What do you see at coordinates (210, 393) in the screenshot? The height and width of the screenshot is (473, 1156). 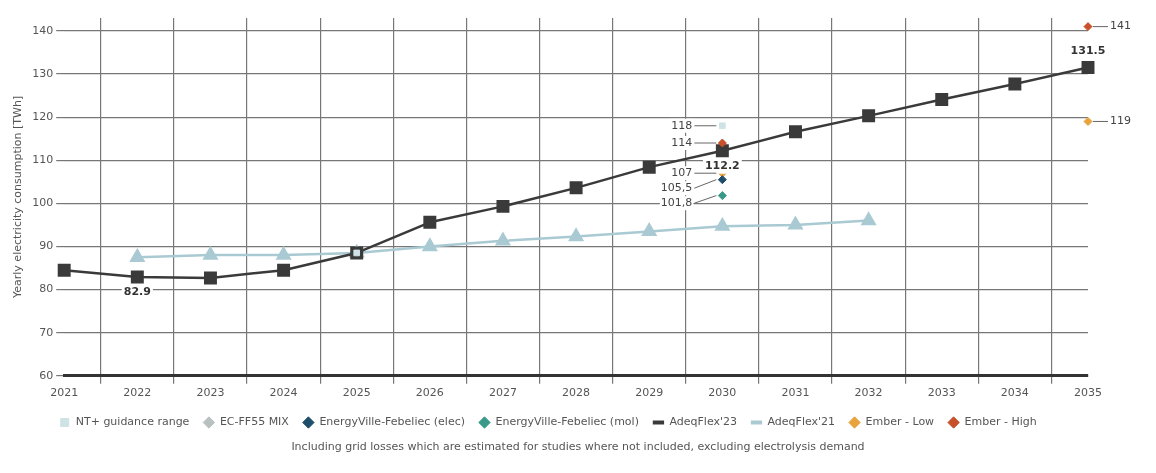 I see `x-tick-label: 2023` at bounding box center [210, 393].